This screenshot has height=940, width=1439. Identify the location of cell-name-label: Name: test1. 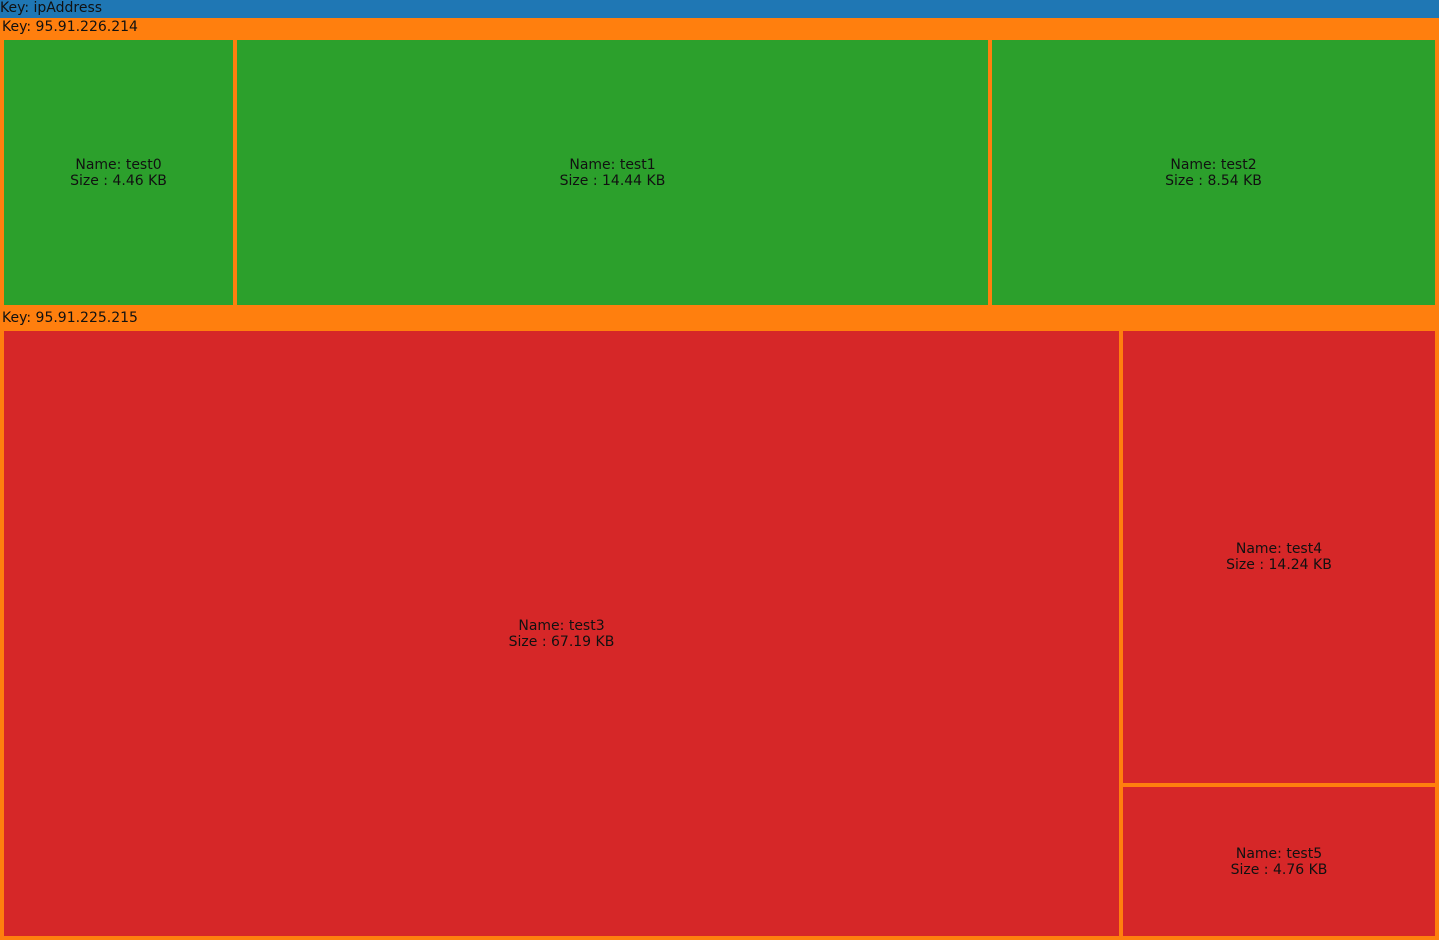
(612, 164).